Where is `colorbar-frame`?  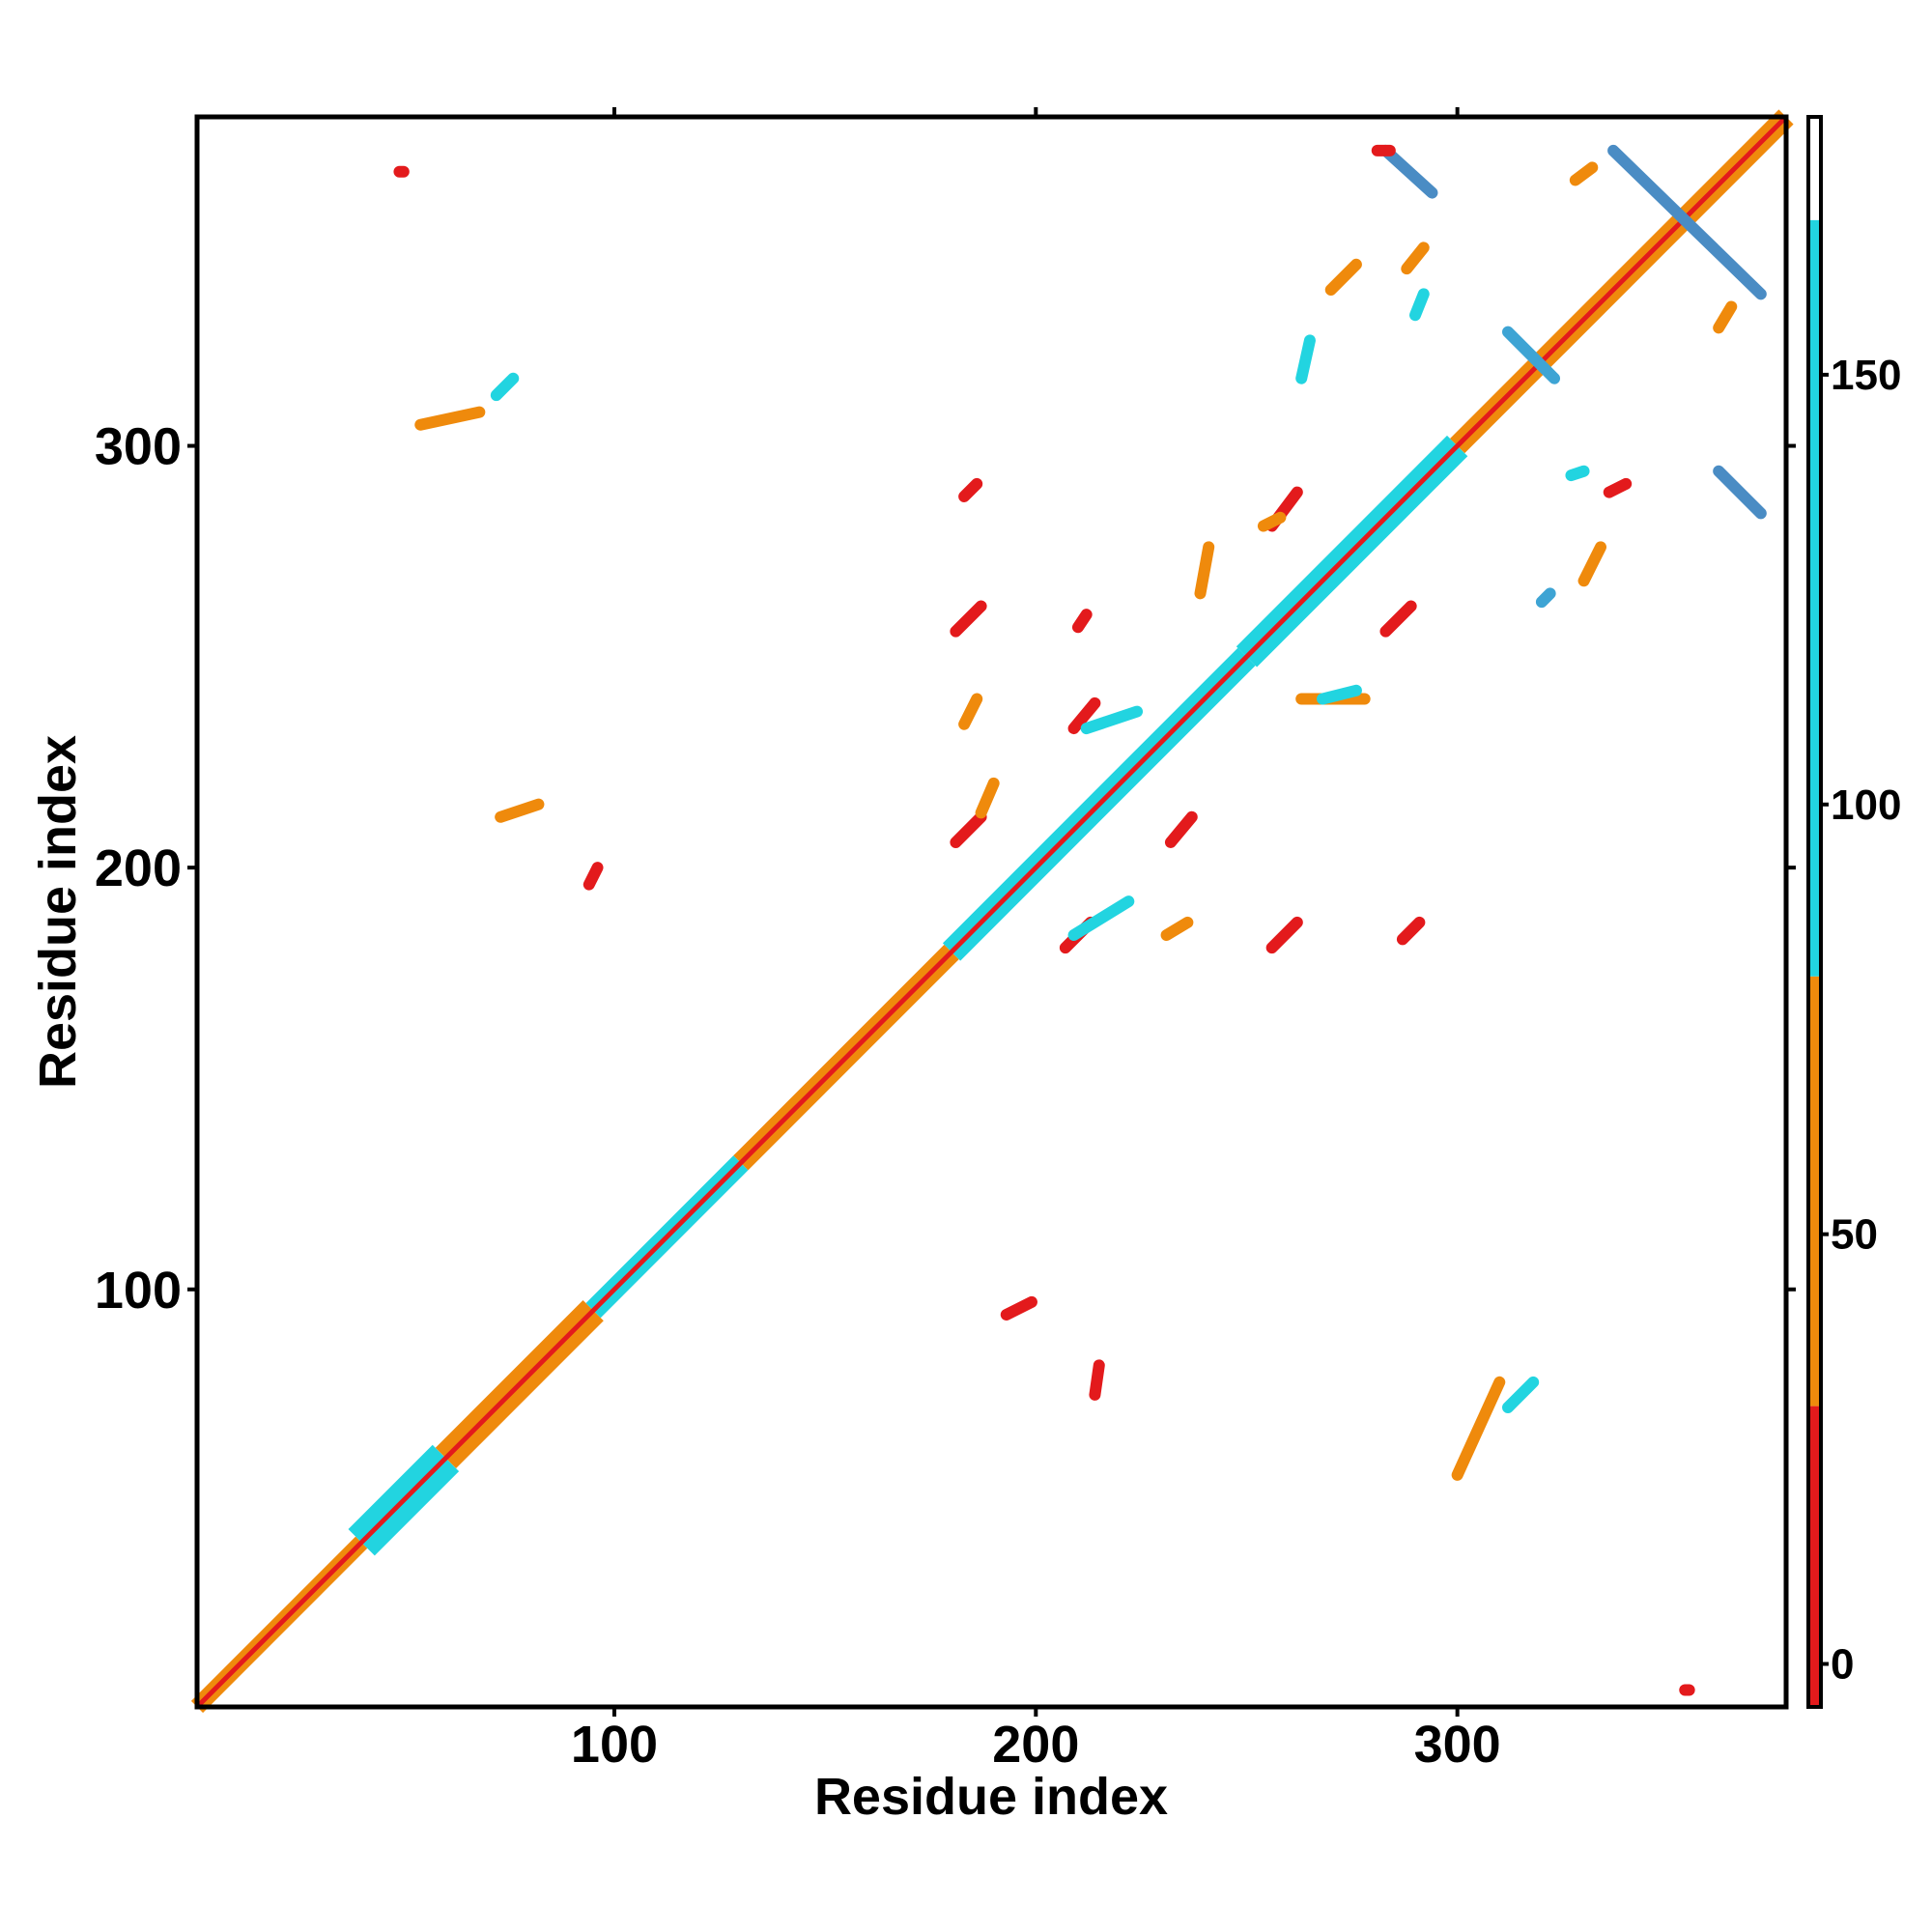 colorbar-frame is located at coordinates (1814, 912).